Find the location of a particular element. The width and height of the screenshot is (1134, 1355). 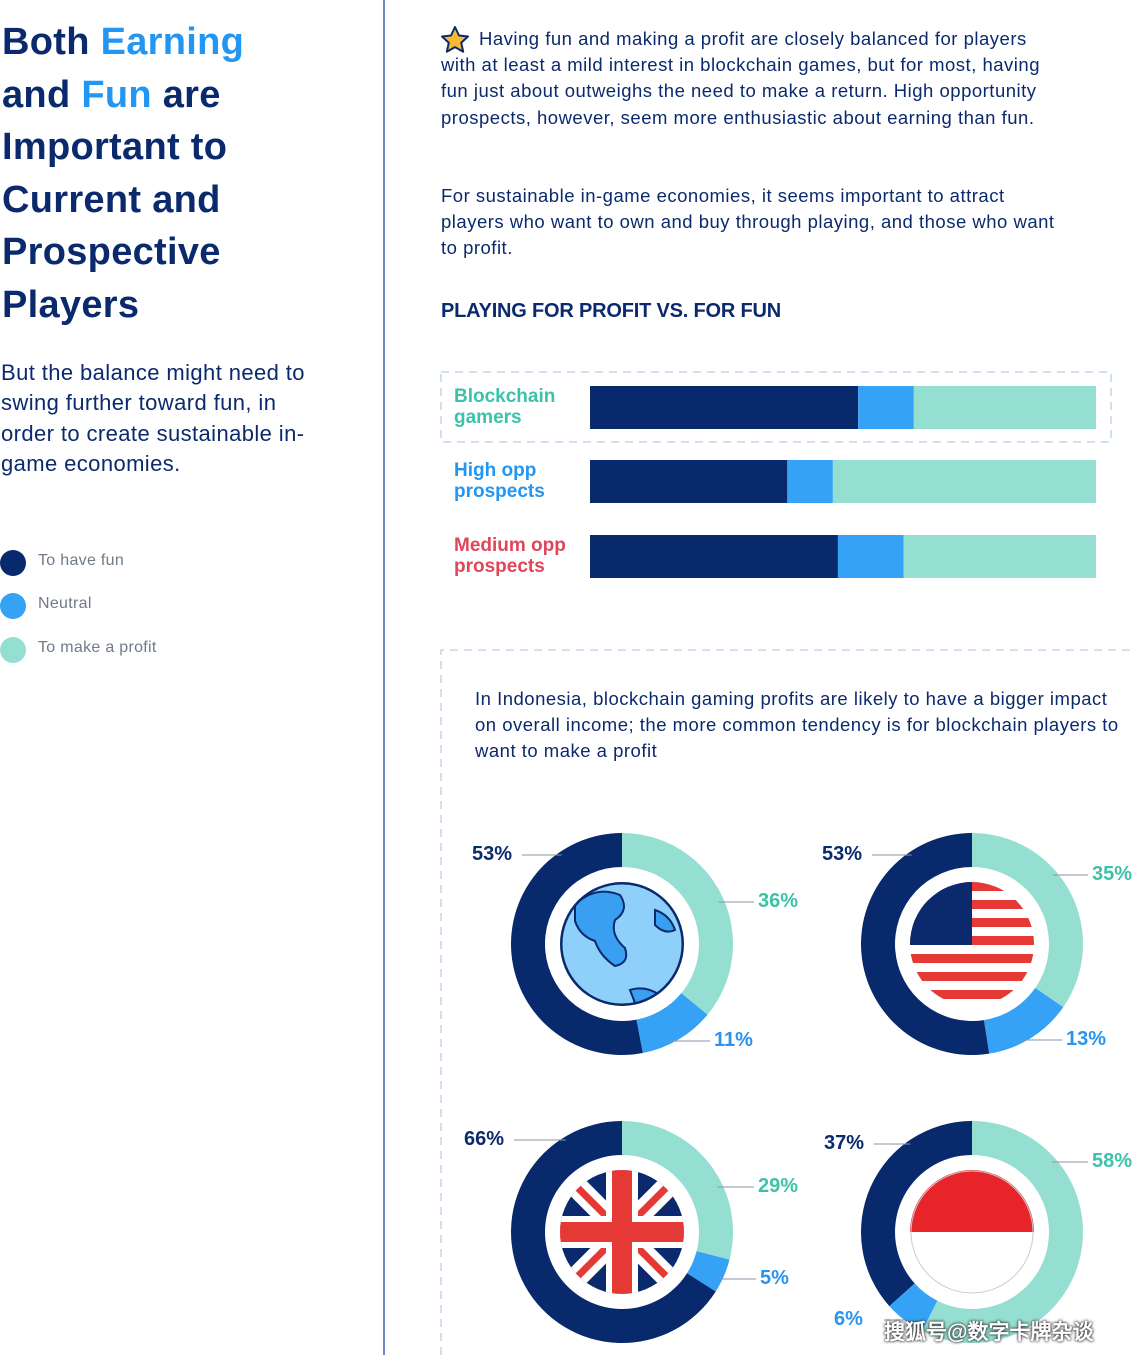

globe-icon is located at coordinates (622, 944).